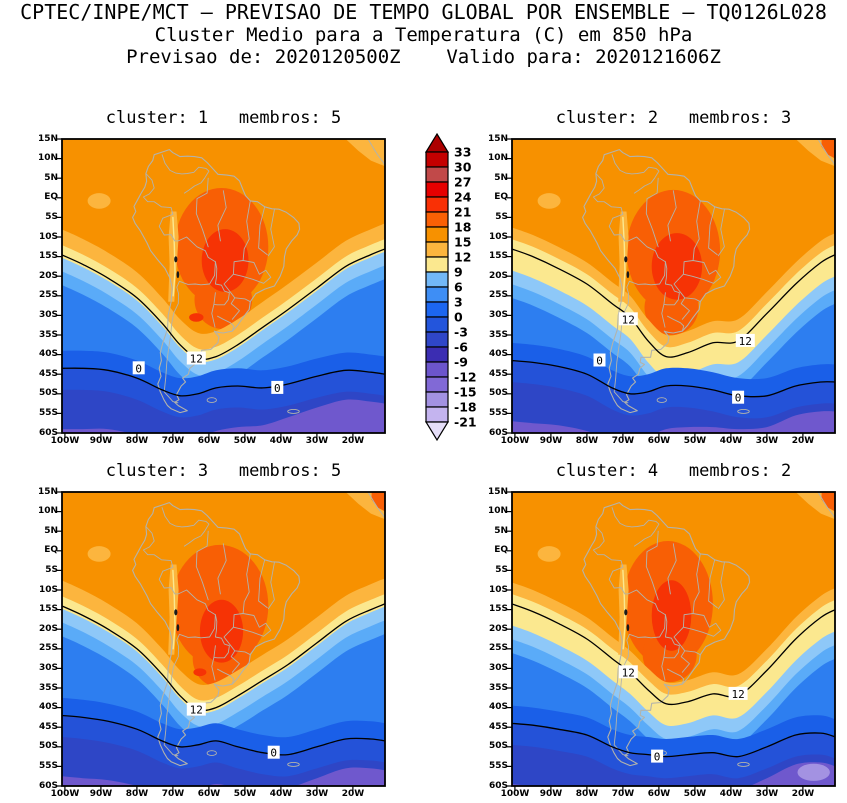 Image resolution: width=847 pixels, height=803 pixels. I want to click on colorbar-level-label: -9, so click(461, 362).